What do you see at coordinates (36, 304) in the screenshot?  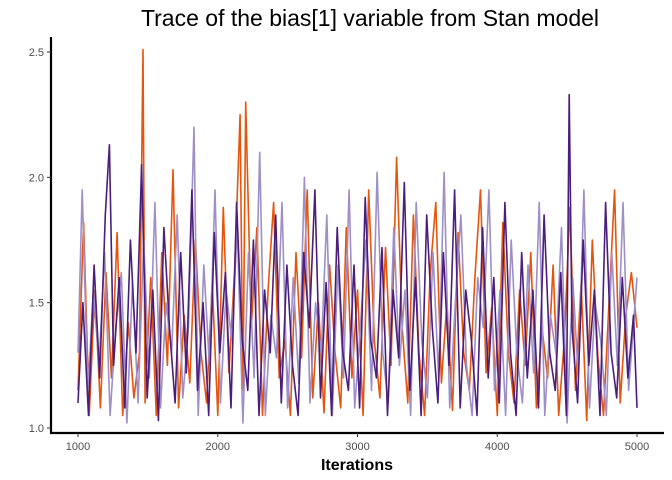 I see `y-tick-label: 1.5` at bounding box center [36, 304].